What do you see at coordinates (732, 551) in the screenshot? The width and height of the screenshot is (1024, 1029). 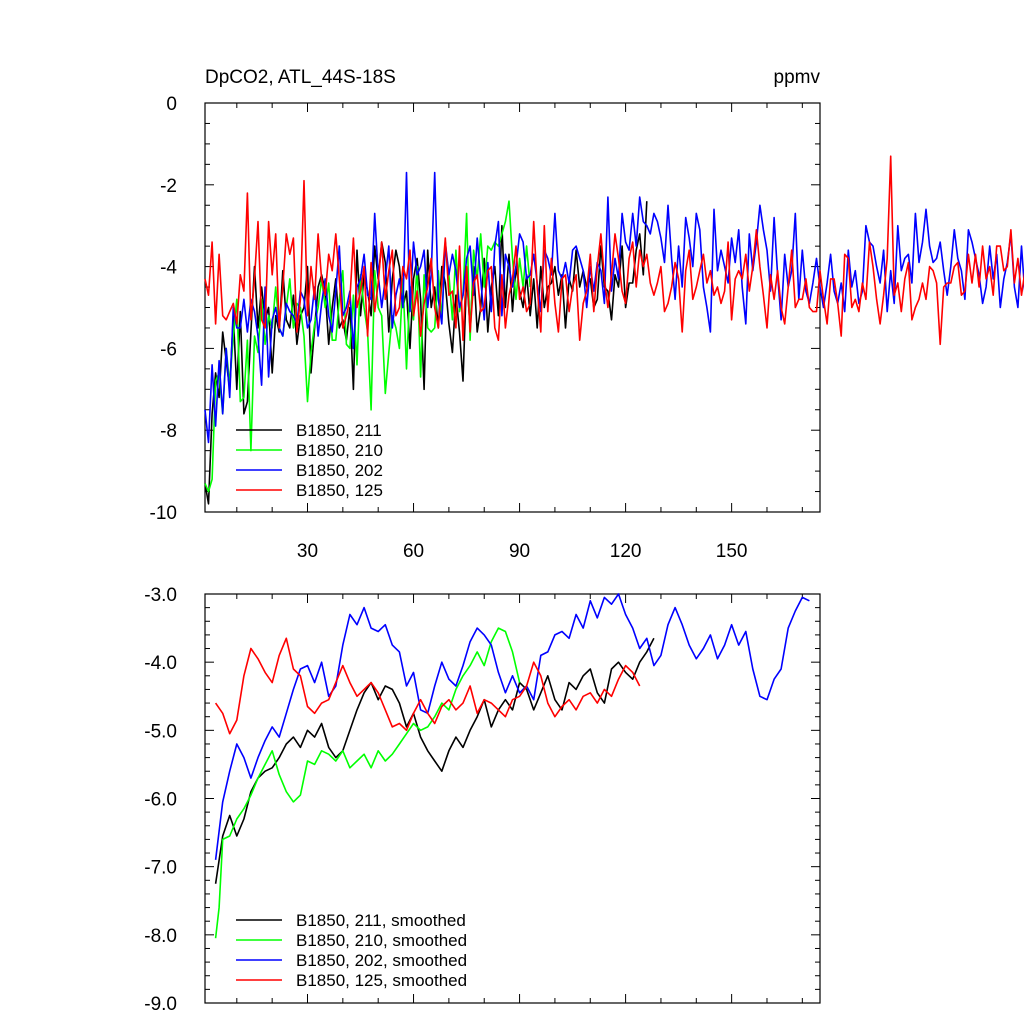 I see `x-tick-label: 150` at bounding box center [732, 551].